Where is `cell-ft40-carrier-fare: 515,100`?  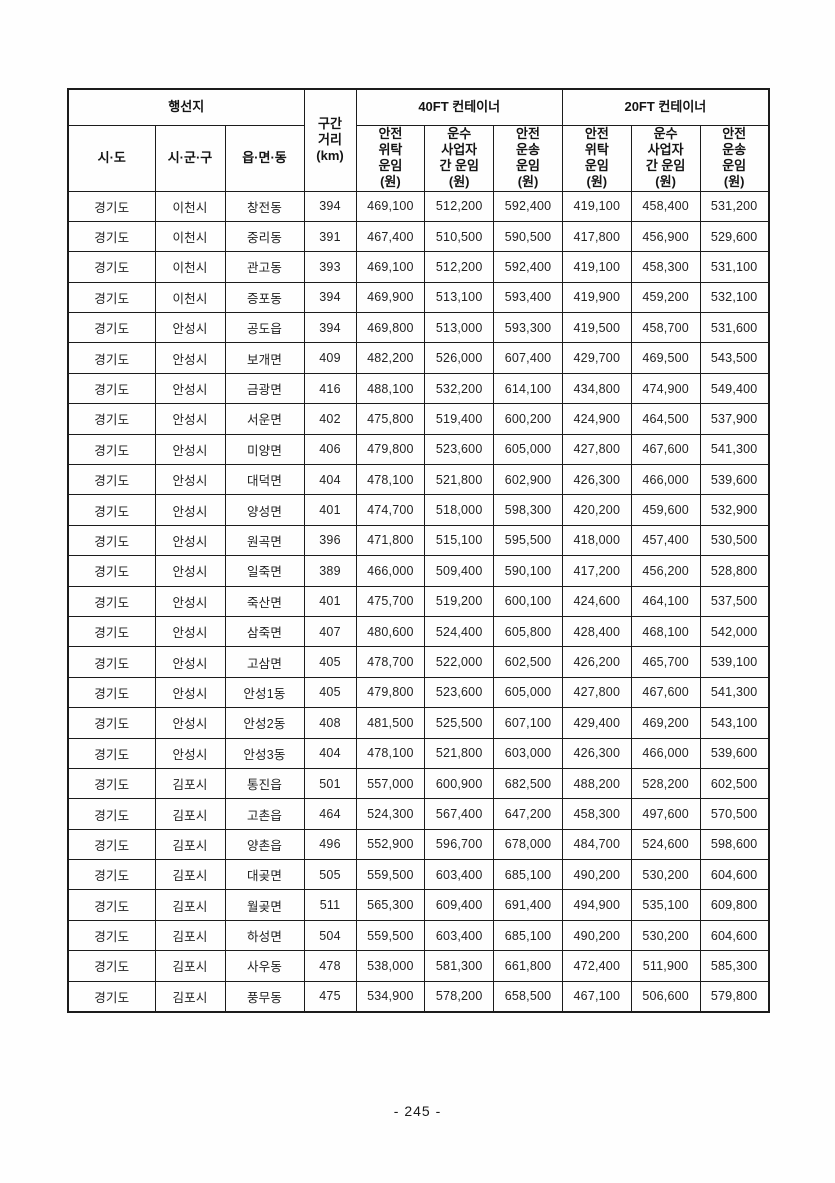
cell-ft40-carrier-fare: 515,100 is located at coordinates (459, 540).